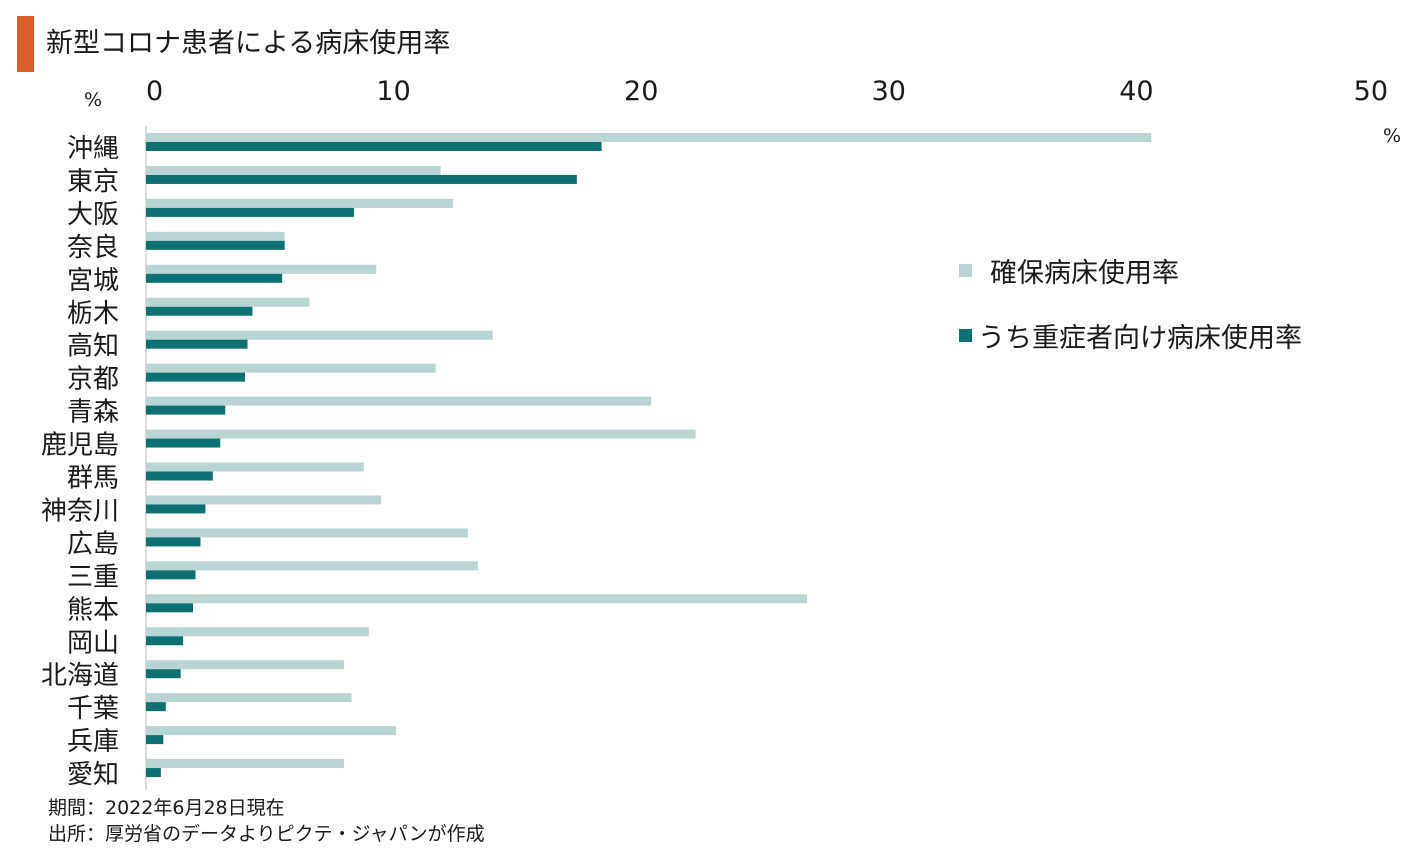 This screenshot has height=853, width=1405. I want to click on category-label: 宮城, so click(93, 281).